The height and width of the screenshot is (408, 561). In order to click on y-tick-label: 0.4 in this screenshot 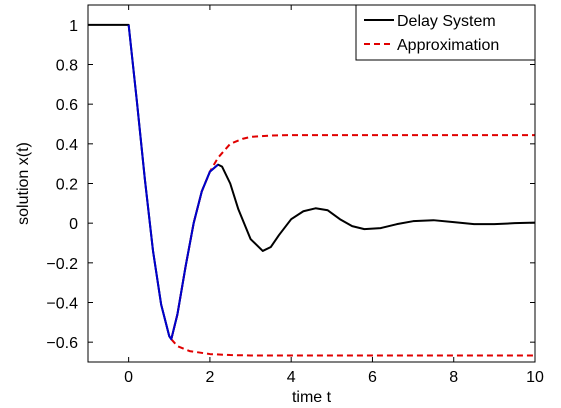, I will do `click(67, 145)`.